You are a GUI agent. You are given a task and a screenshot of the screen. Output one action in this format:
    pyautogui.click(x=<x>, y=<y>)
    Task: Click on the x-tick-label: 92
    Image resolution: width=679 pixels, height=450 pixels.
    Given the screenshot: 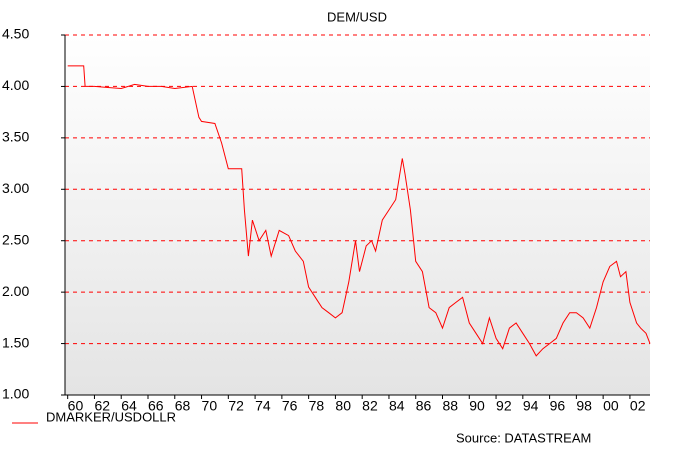 What is the action you would take?
    pyautogui.click(x=504, y=406)
    